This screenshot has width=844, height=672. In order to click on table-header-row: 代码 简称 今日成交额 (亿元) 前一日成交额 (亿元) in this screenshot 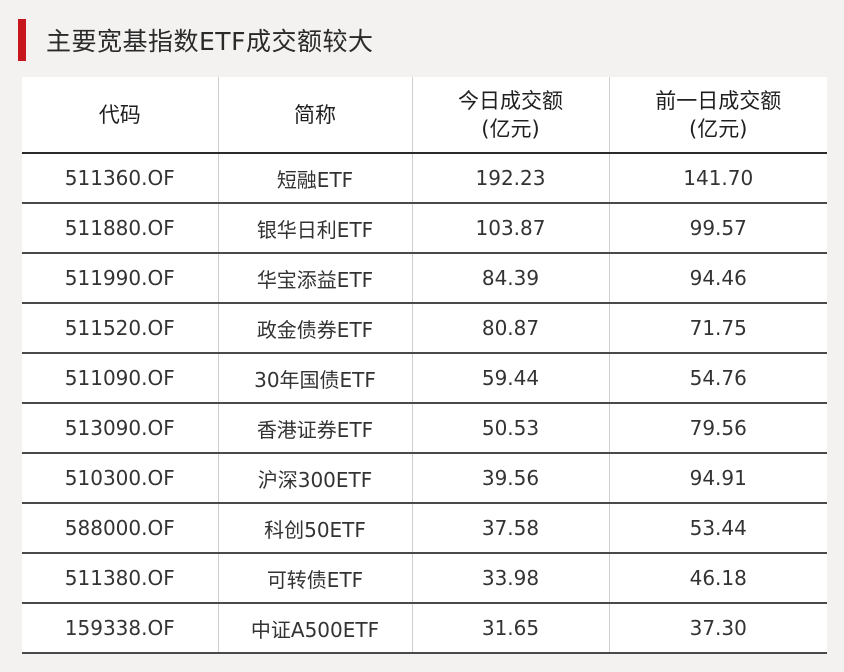, I will do `click(424, 115)`.